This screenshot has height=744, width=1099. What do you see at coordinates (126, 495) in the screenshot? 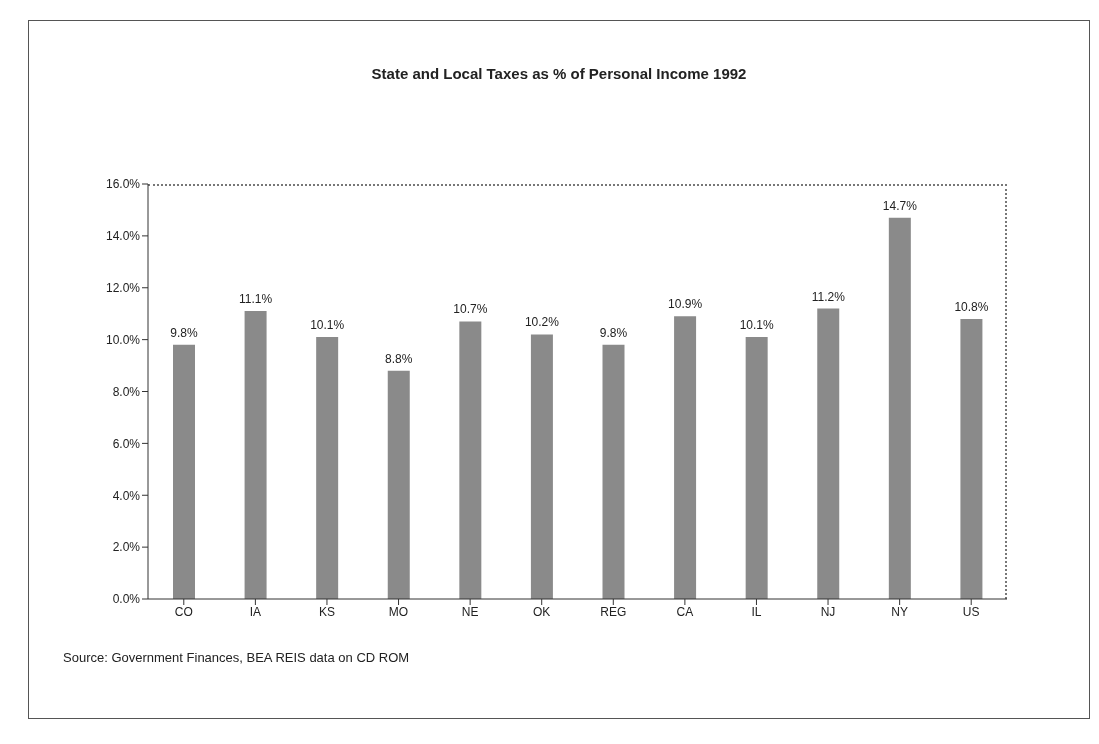
I see `y-tick-label: 4.0%` at bounding box center [126, 495].